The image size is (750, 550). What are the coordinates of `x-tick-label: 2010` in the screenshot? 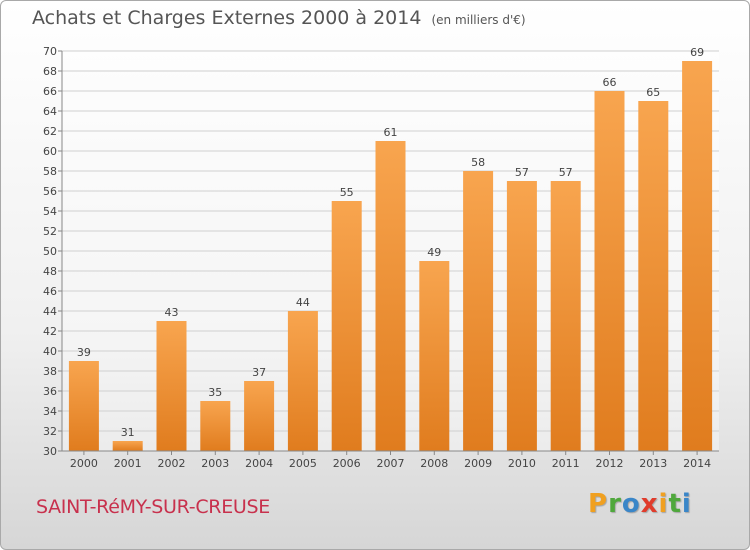 It's located at (522, 463).